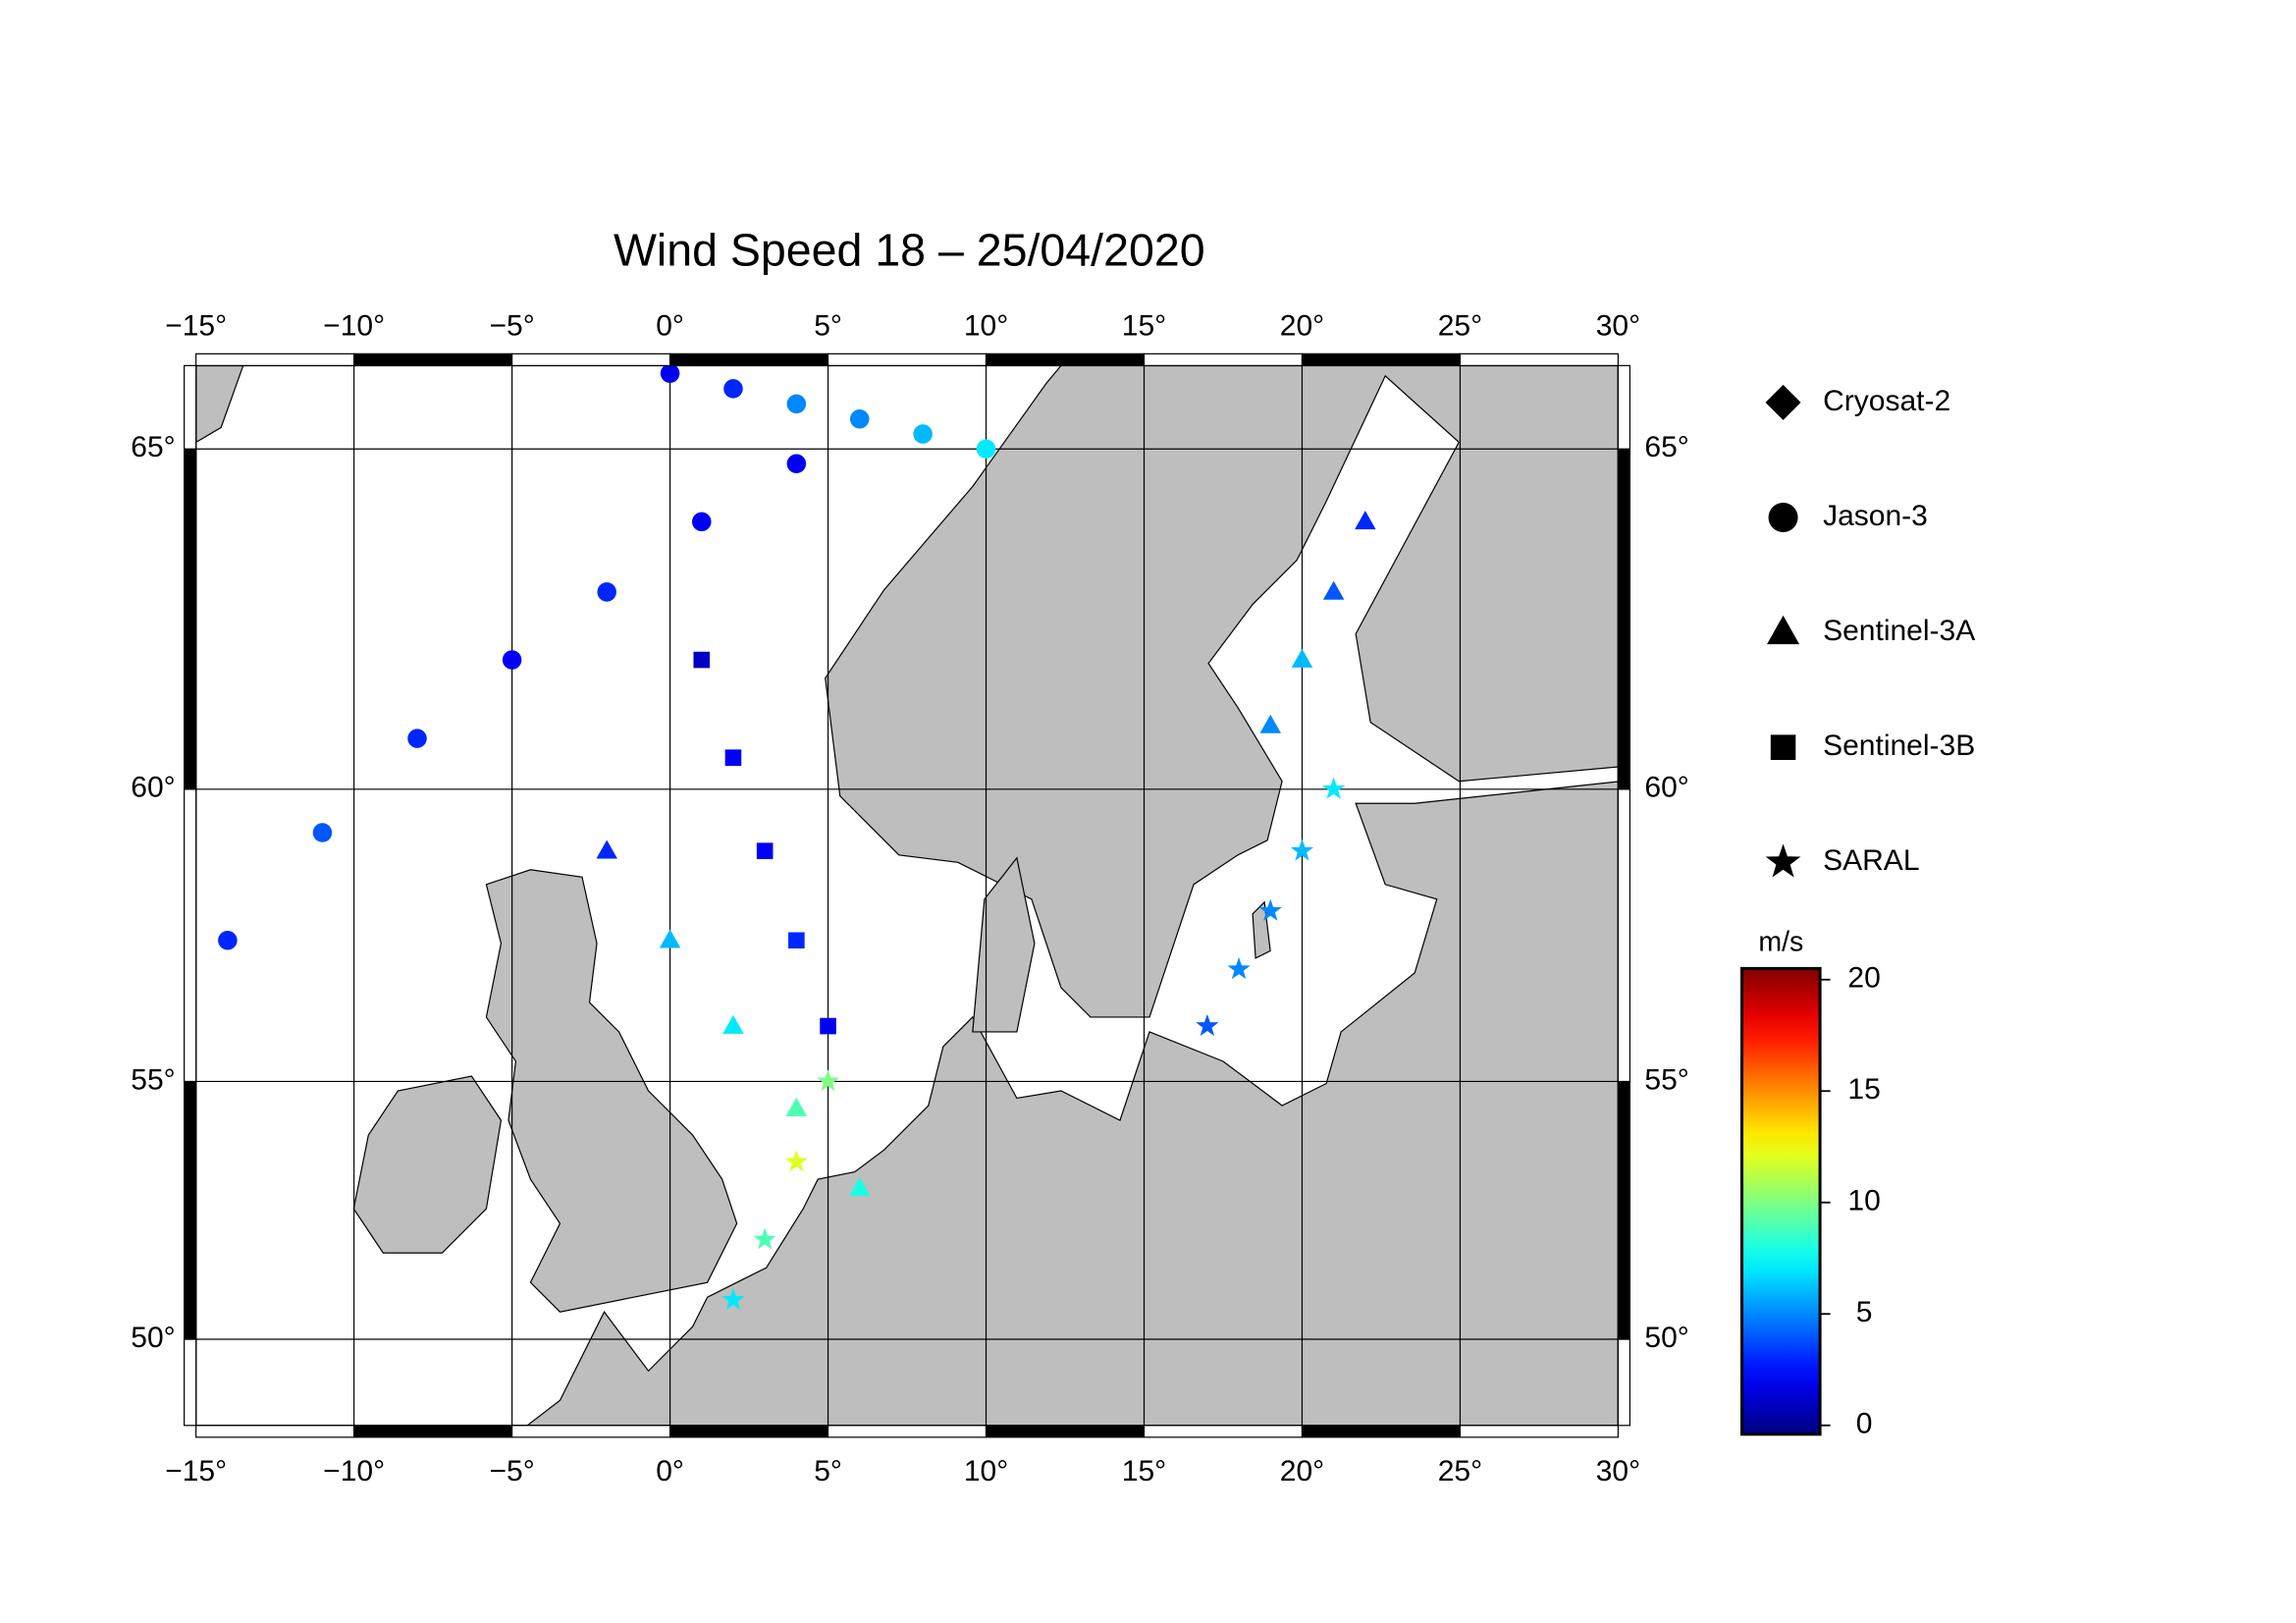  Describe the element at coordinates (1780, 941) in the screenshot. I see `colorbar-label: m/s` at that location.